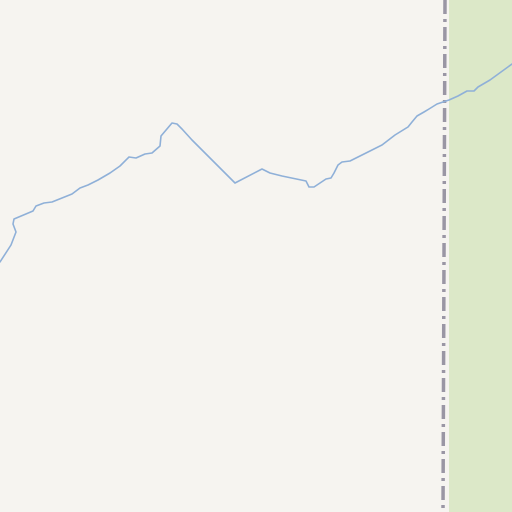  I want to click on protected-area, so click(480, 256).